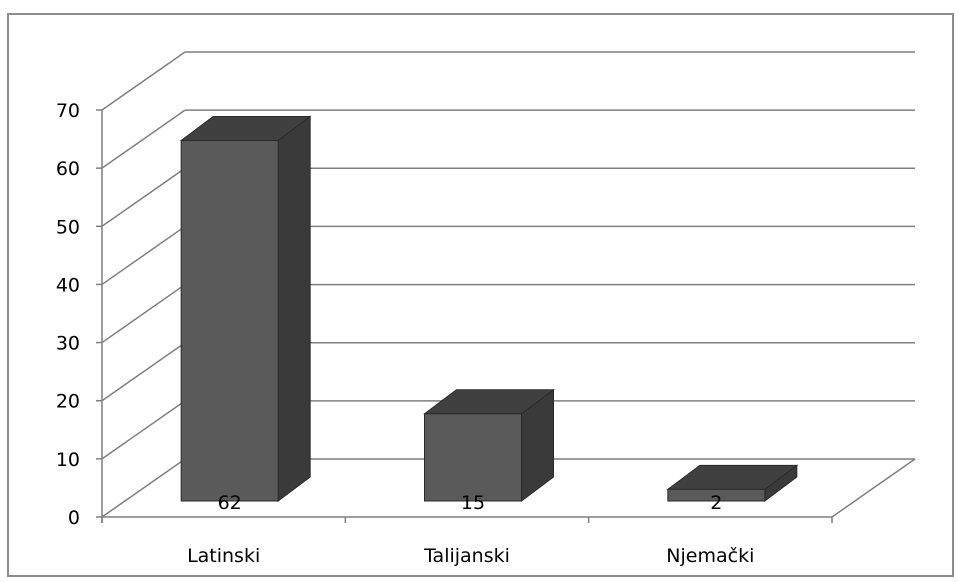  Describe the element at coordinates (74, 518) in the screenshot. I see `y-tick-label: 0` at that location.